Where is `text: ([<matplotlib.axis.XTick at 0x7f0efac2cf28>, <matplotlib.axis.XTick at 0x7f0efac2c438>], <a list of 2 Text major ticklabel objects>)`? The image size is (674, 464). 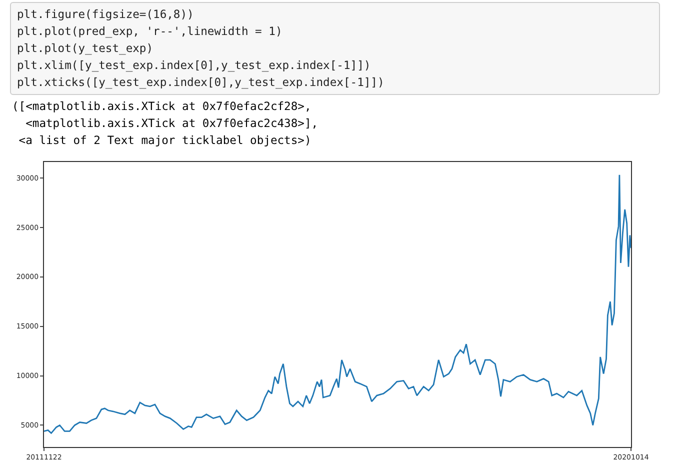 text: ([<matplotlib.axis.XTick at 0x7f0efac2cf28>, <matplotlib.axis.XTick at 0x7f0efac2c438>], <a list of 2 Text major ticklabel objects>) is located at coordinates (165, 124).